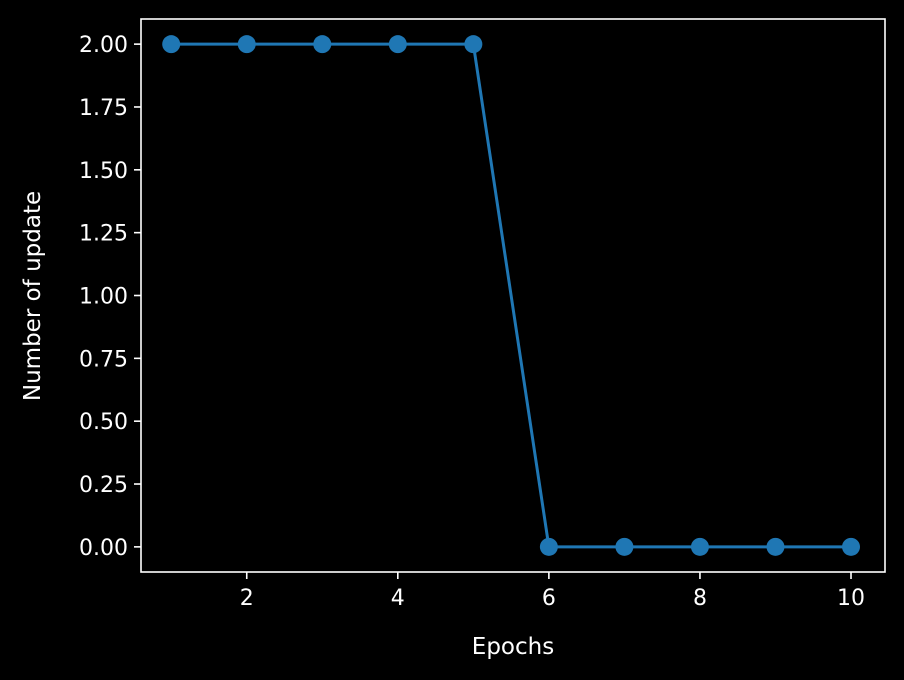  I want to click on y-tick-label: 0.50, so click(103, 422).